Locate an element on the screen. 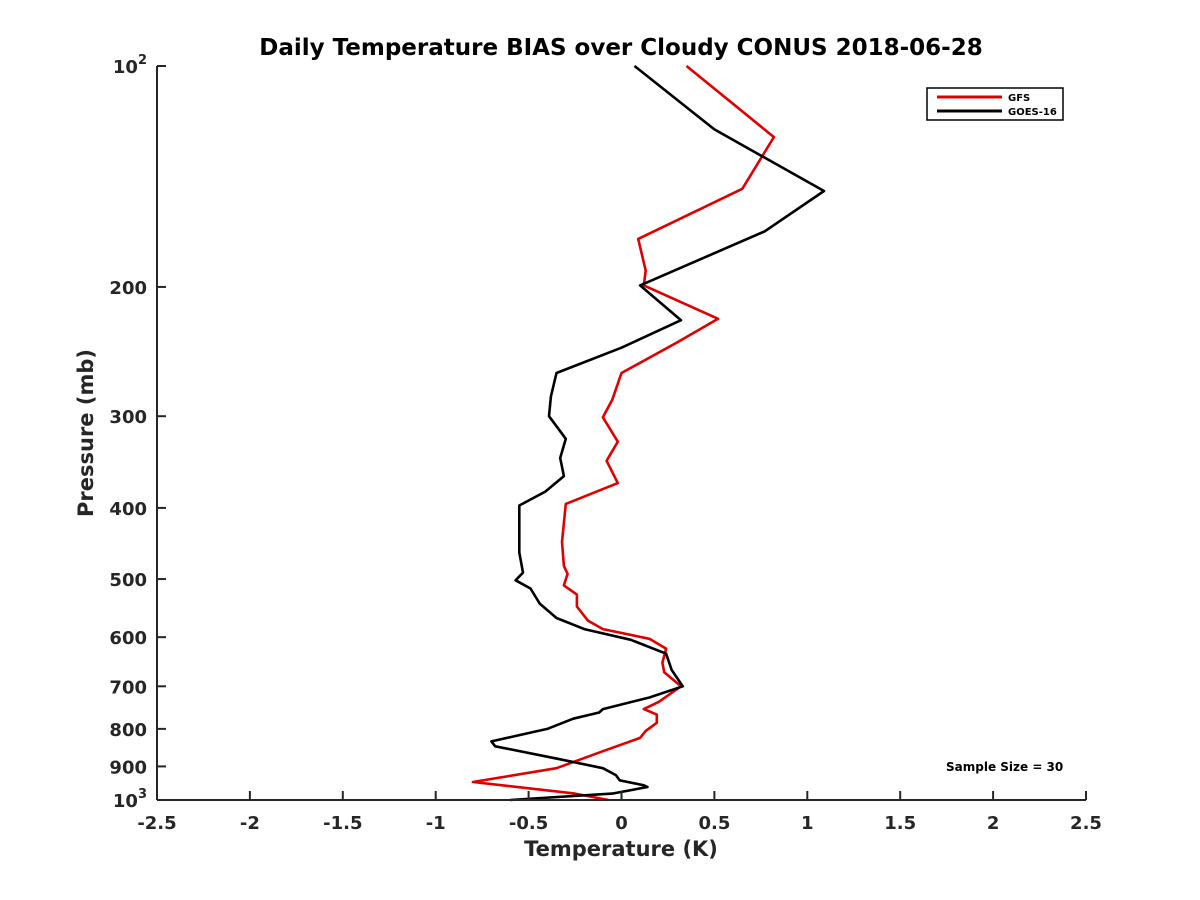 The image size is (1200, 900). x-tick-label: -2.5 is located at coordinates (156, 823).